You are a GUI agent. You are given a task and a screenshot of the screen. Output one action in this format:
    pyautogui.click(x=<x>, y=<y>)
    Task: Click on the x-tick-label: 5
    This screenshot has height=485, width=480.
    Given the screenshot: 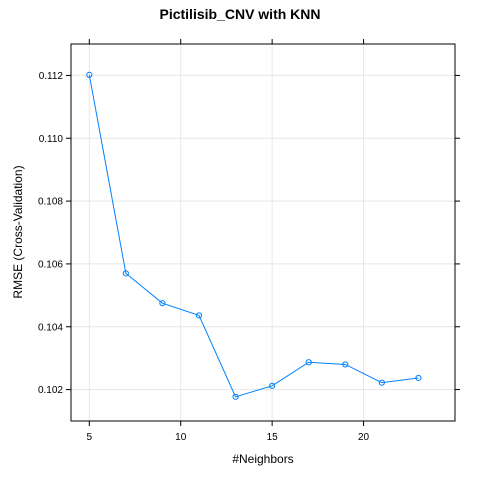 What is the action you would take?
    pyautogui.click(x=90, y=437)
    